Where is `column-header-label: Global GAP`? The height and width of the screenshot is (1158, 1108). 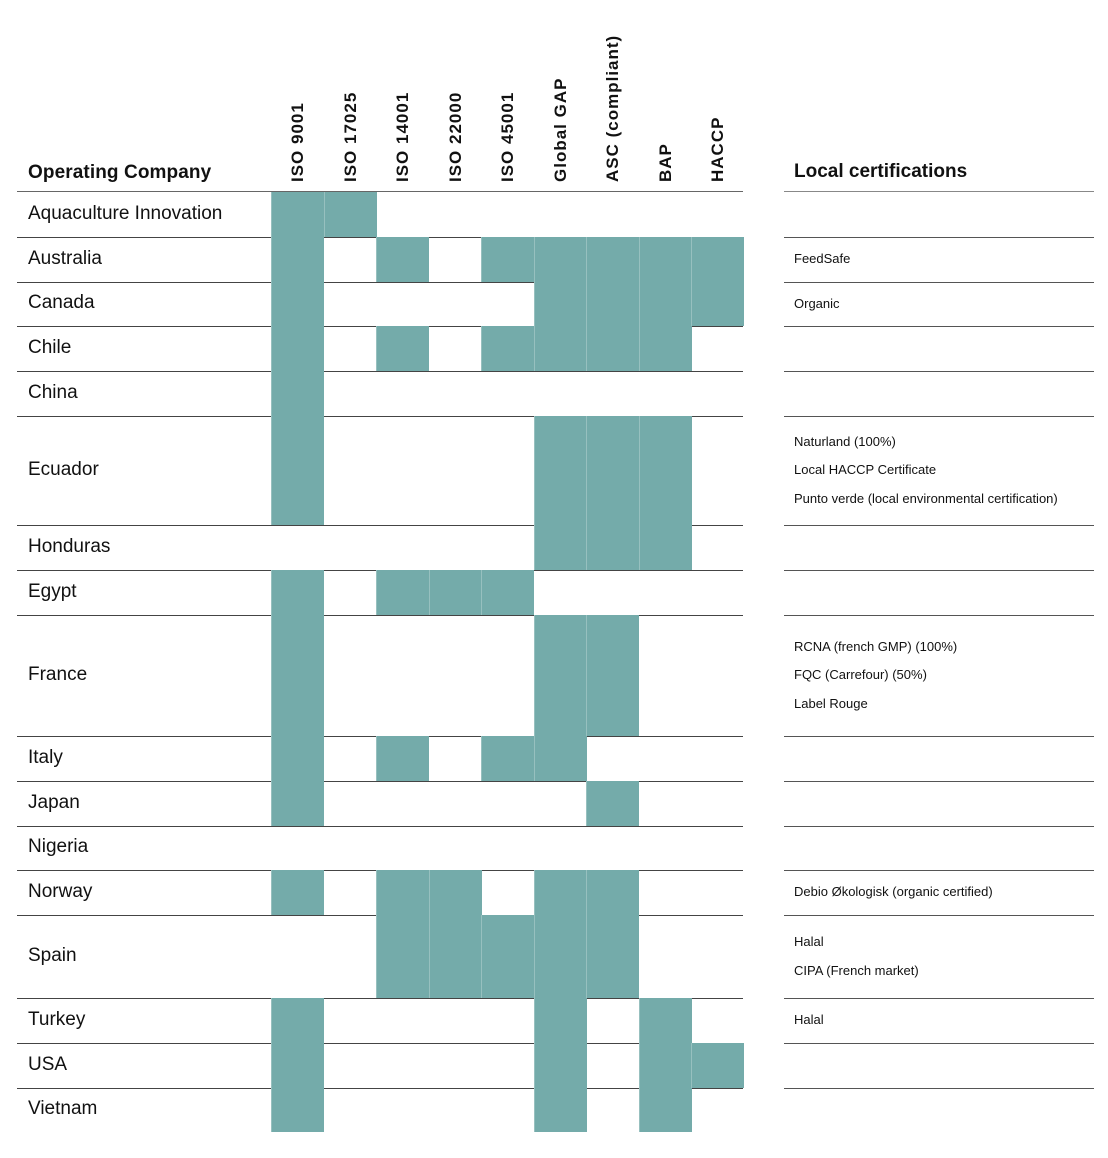
column-header-label: Global GAP is located at coordinates (560, 129).